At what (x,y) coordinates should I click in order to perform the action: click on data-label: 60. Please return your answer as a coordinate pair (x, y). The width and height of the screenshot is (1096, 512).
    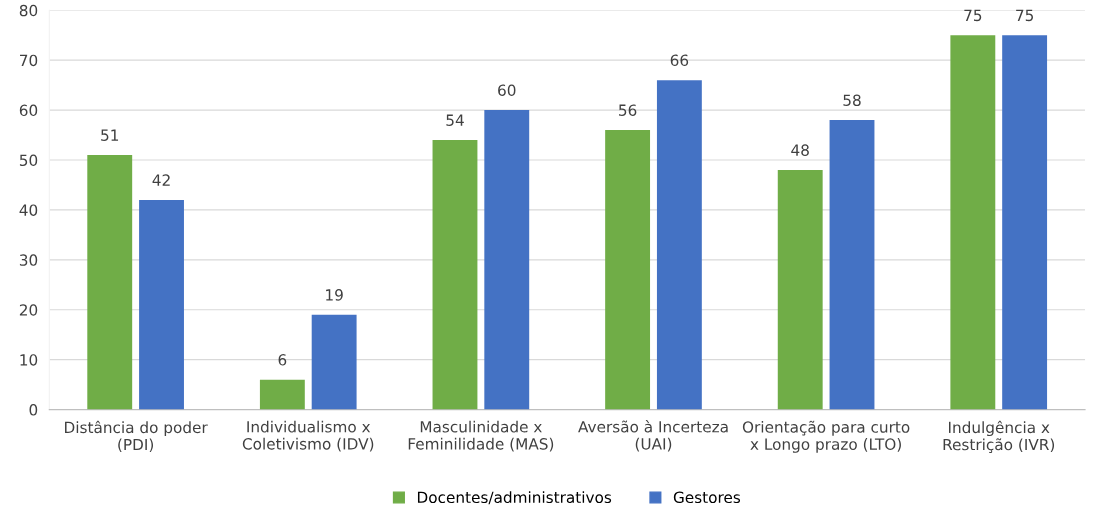
    Looking at the image, I should click on (507, 90).